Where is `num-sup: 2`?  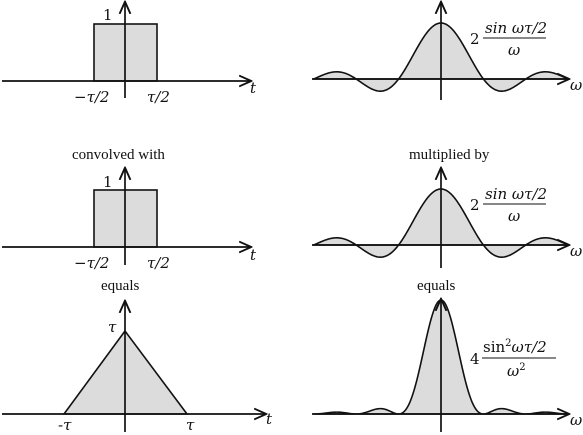
num-sup: 2 is located at coordinates (508, 343).